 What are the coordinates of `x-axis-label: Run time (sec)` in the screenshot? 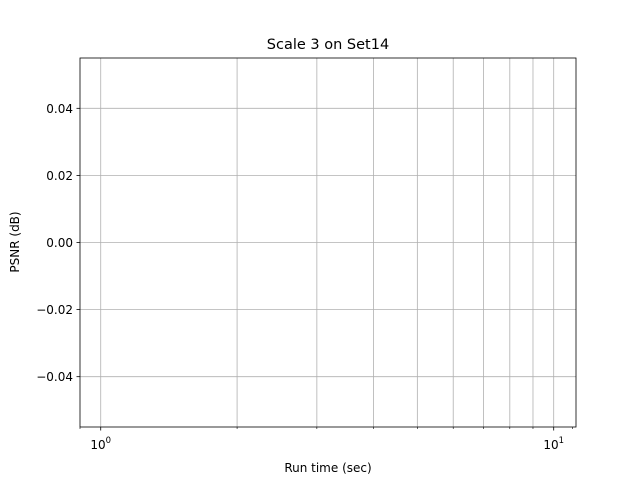 It's located at (327, 468).